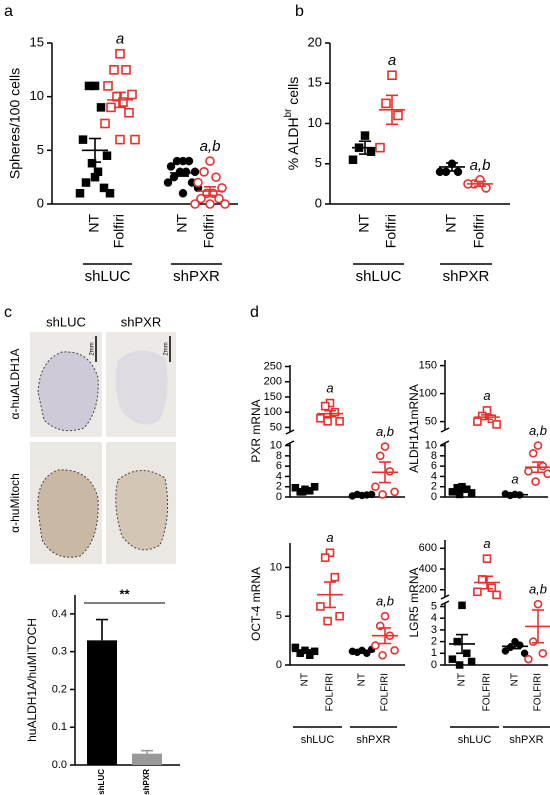 This screenshot has height=795, width=550. I want to click on y-tick-label: 4, so click(279, 476).